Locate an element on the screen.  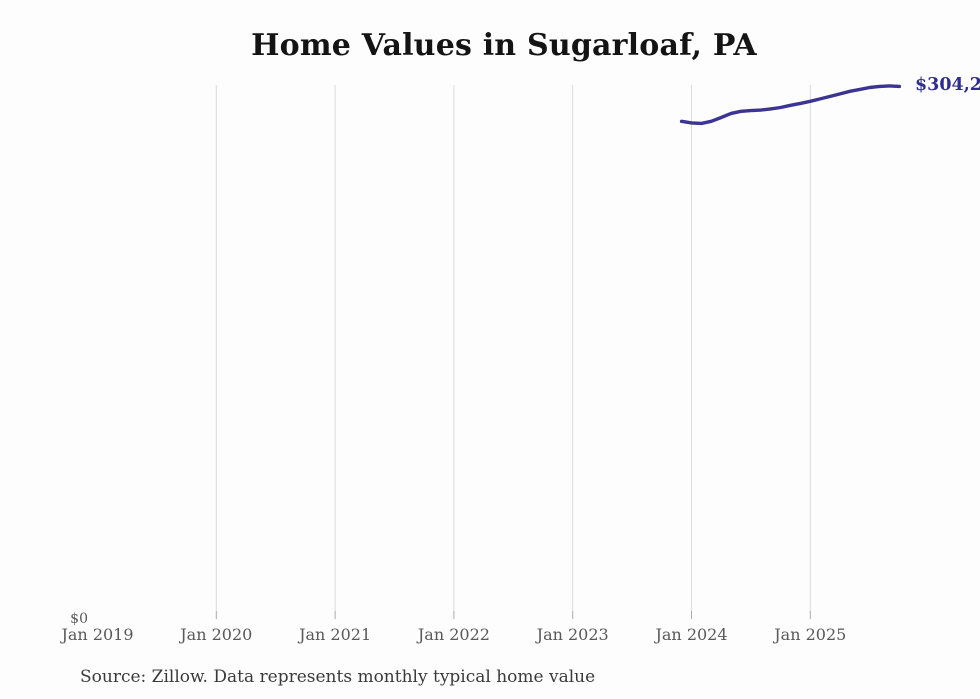
x-axis-label: Jan 2022 is located at coordinates (453, 634).